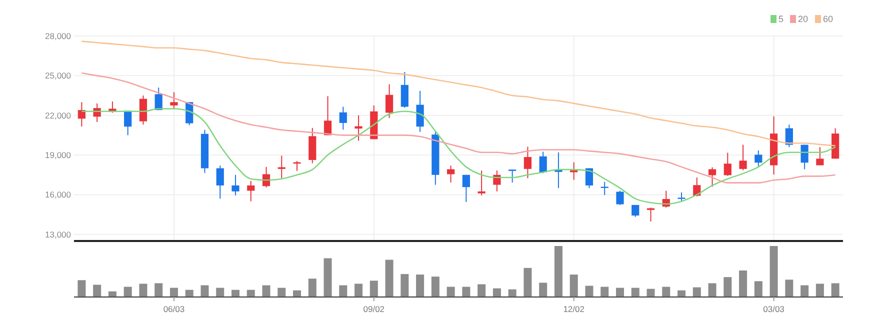  What do you see at coordinates (803, 19) in the screenshot?
I see `legend-label: 20` at bounding box center [803, 19].